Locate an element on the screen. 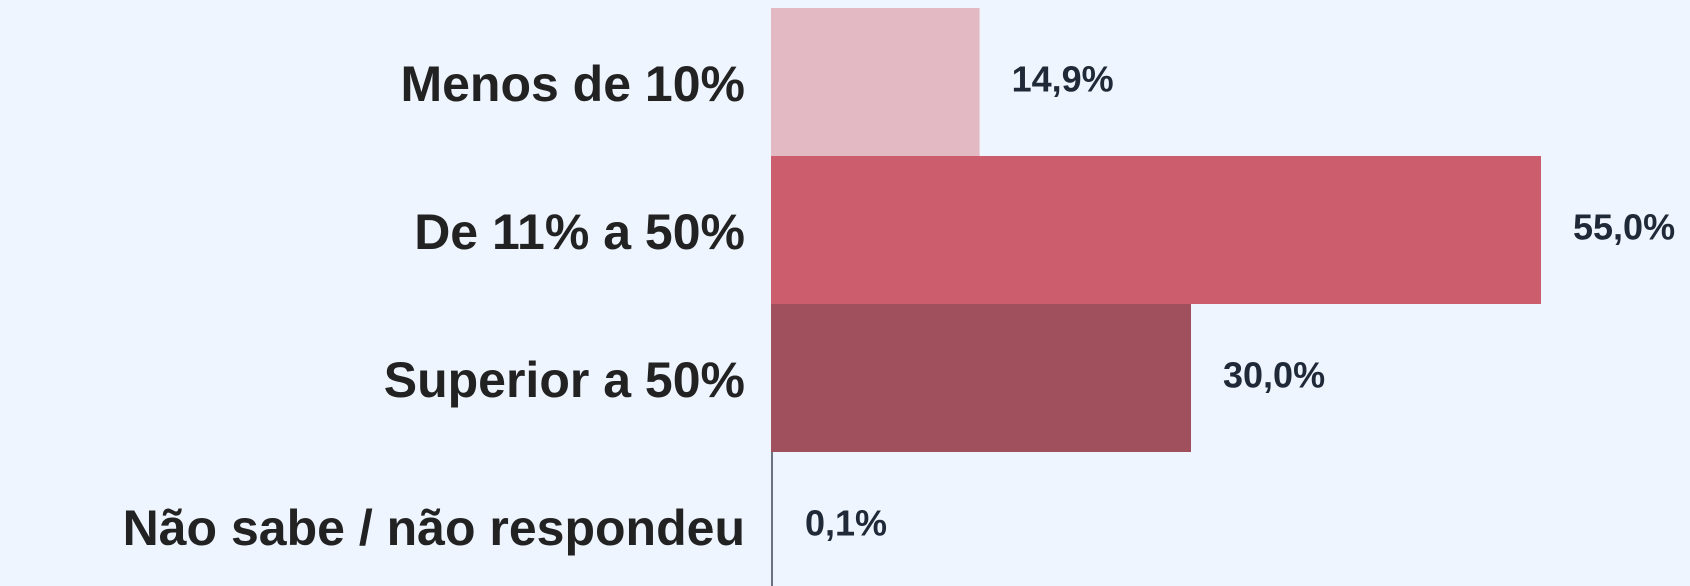 The width and height of the screenshot is (1690, 586). category-label: De 11% a 50% is located at coordinates (579, 232).